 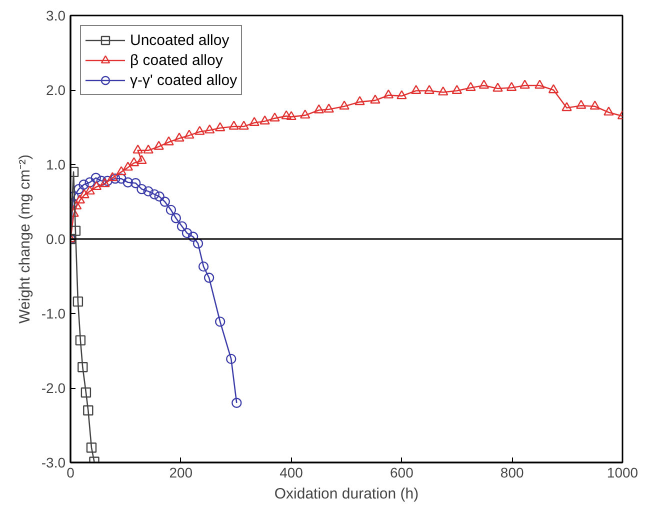 I want to click on legend-label: β coated alloy, so click(x=176, y=60).